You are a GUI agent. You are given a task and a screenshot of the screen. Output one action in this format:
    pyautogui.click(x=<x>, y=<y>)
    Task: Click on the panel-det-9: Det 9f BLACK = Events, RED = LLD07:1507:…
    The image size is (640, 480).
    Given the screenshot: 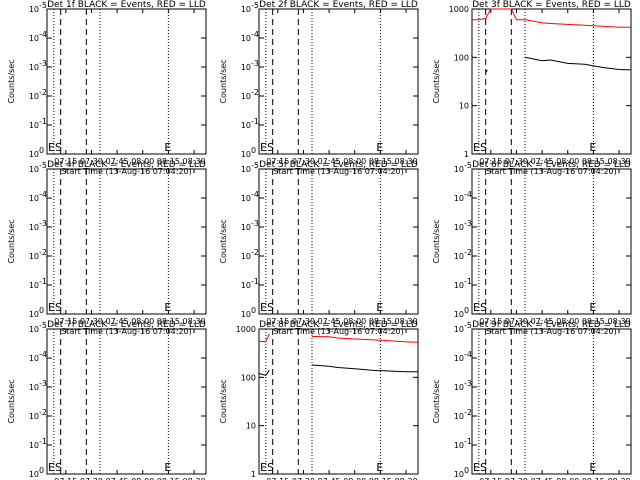 What is the action you would take?
    pyautogui.click(x=532, y=400)
    